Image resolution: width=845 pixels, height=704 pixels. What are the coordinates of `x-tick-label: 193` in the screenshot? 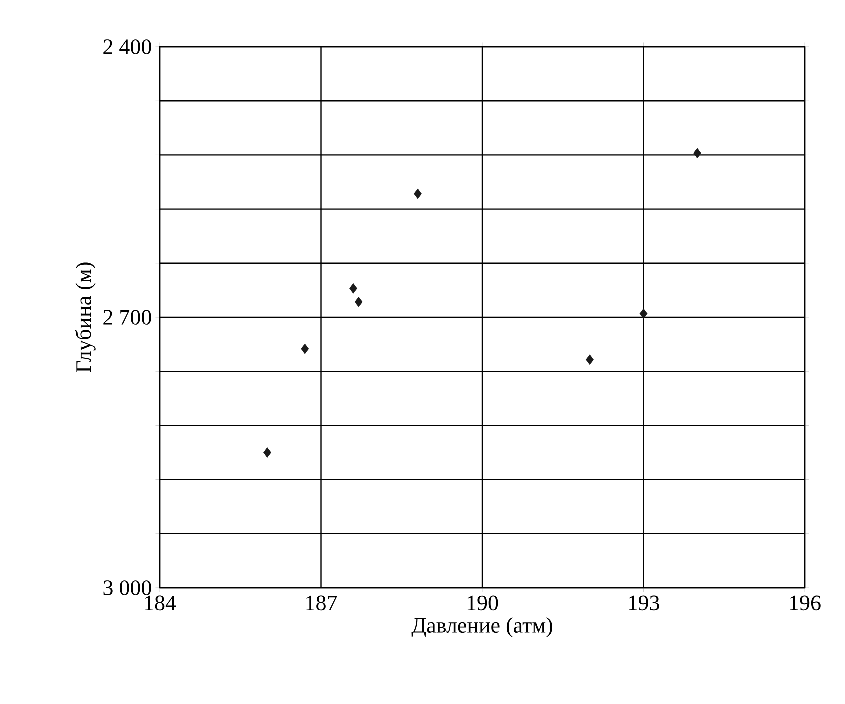 It's located at (644, 603).